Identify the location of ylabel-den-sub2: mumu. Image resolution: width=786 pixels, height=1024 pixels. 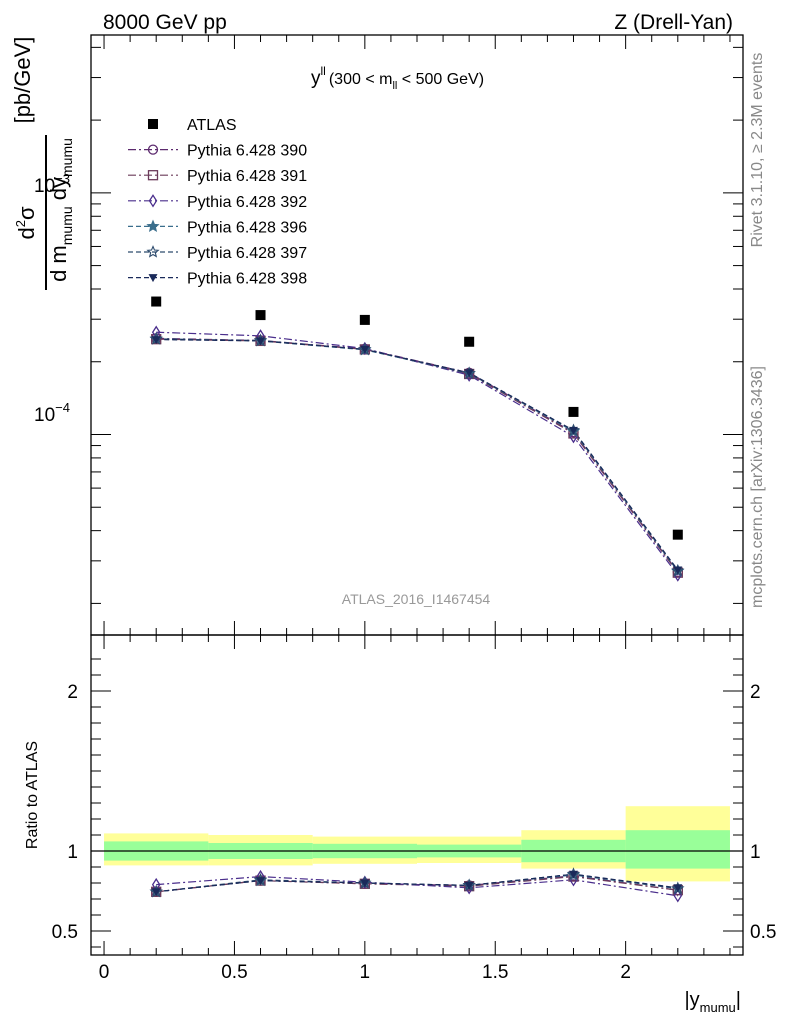
(67, 157).